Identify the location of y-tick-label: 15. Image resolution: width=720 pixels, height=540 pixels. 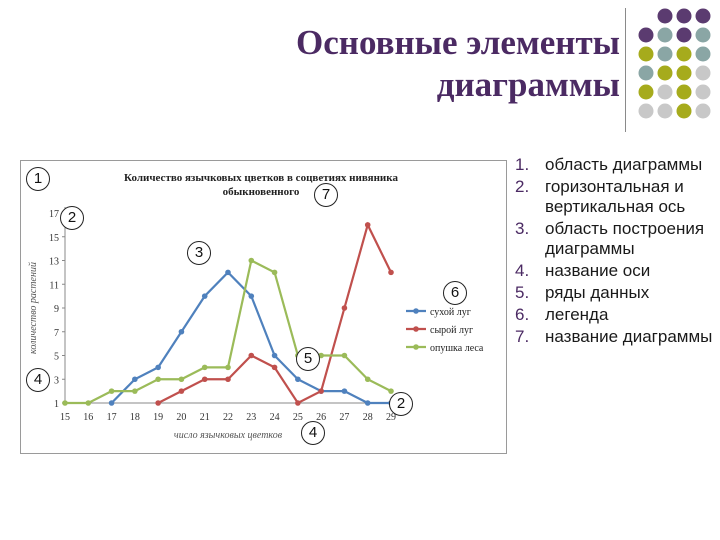
(54, 238).